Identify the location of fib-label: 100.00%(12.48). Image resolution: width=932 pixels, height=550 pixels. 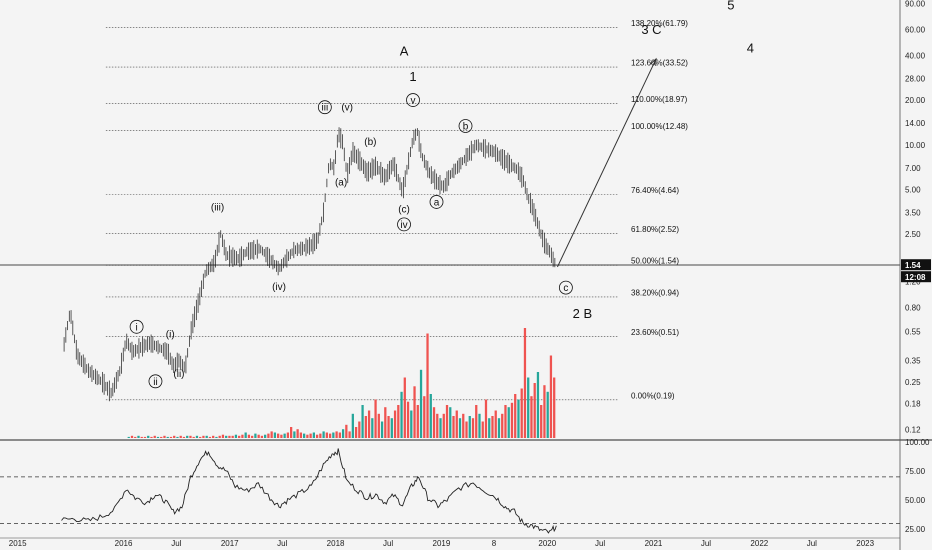
(659, 126).